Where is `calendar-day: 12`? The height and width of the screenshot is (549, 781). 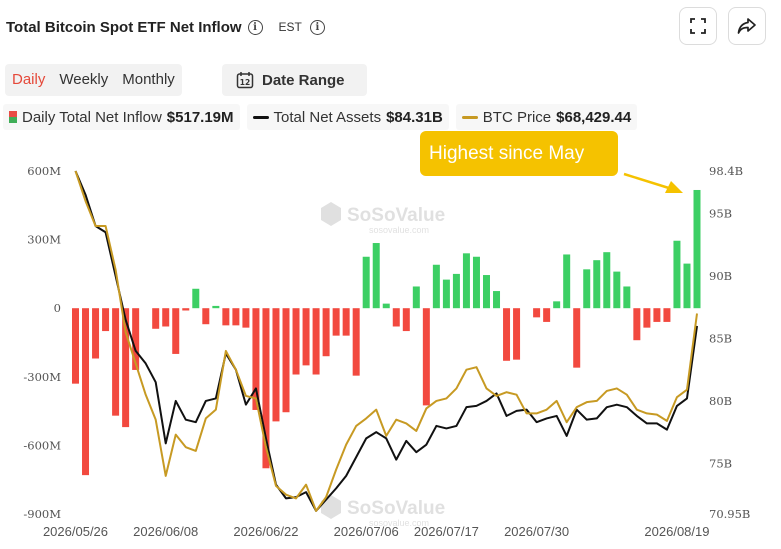
calendar-day: 12 is located at coordinates (245, 82).